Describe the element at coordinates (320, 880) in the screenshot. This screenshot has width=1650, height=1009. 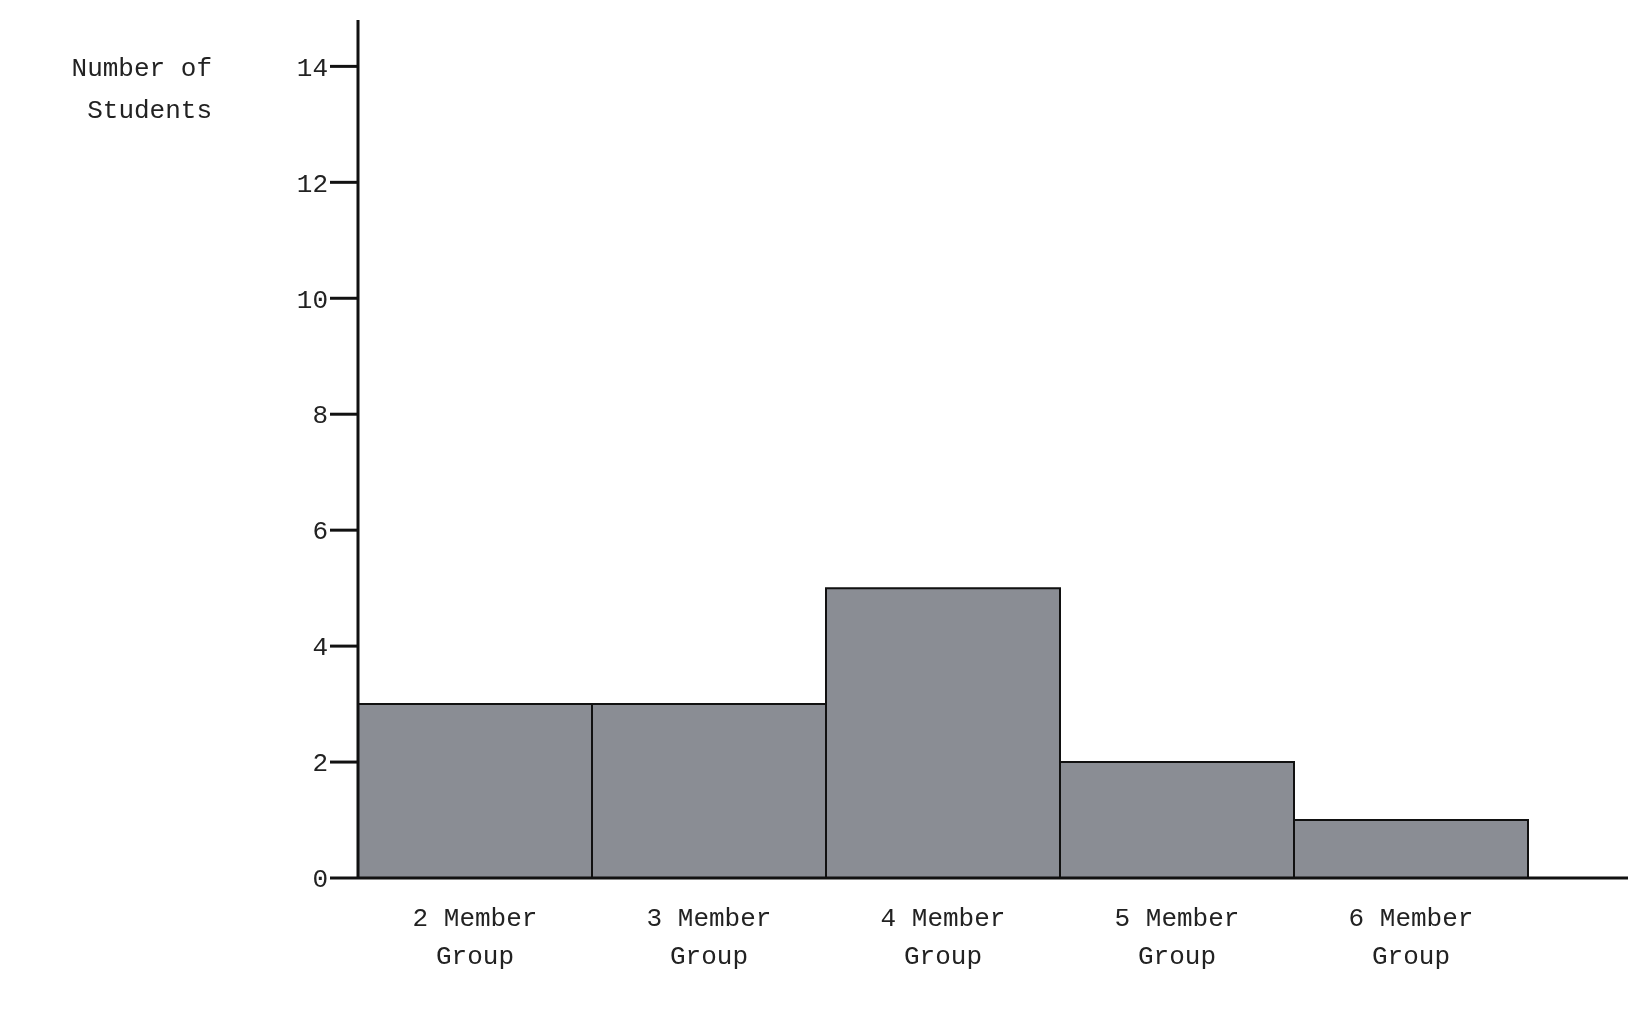
I see `y-tick-label: 0` at that location.